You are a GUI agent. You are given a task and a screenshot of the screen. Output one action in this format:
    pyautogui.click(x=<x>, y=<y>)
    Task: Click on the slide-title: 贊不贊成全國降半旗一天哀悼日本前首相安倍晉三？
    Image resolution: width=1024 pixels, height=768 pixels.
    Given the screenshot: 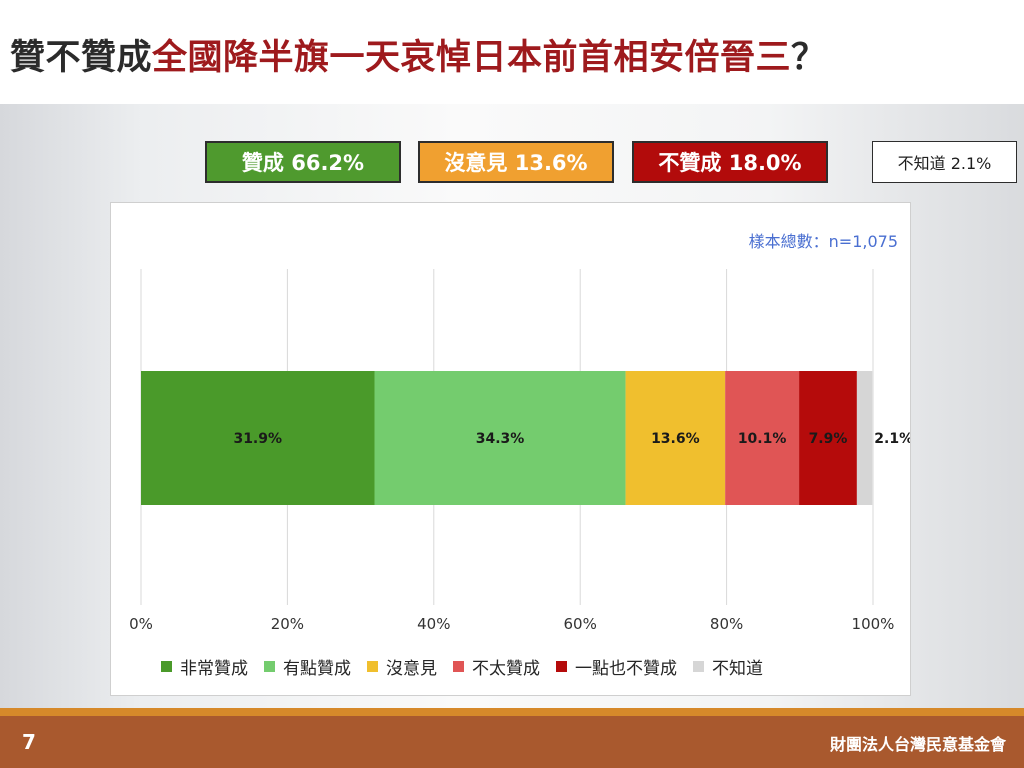 What is the action you would take?
    pyautogui.click(x=418, y=58)
    